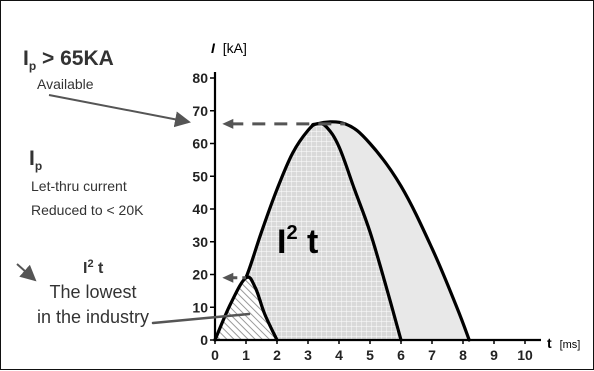  I want to click on i2t-lowest-heading: I2 t, so click(93, 267).